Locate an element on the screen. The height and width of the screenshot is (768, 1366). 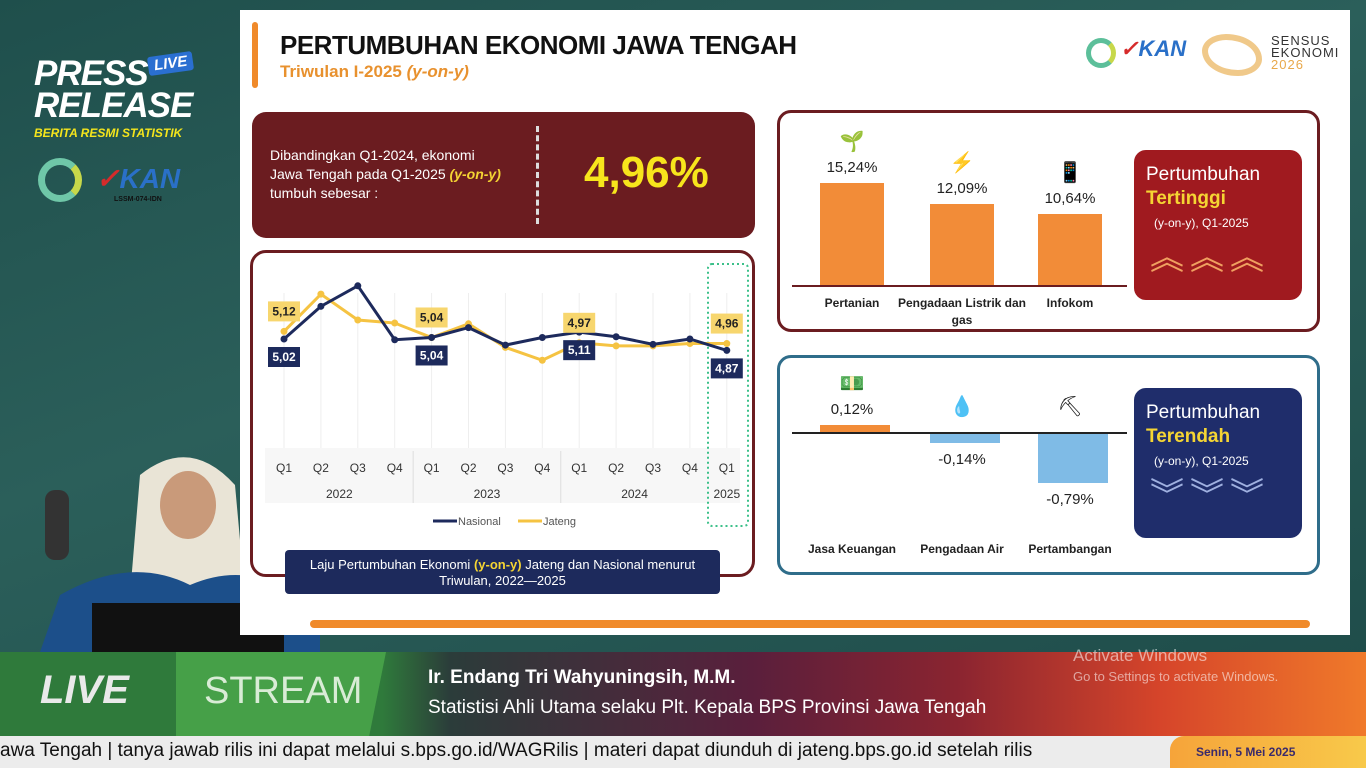
year-label: 2025 is located at coordinates (726, 494).